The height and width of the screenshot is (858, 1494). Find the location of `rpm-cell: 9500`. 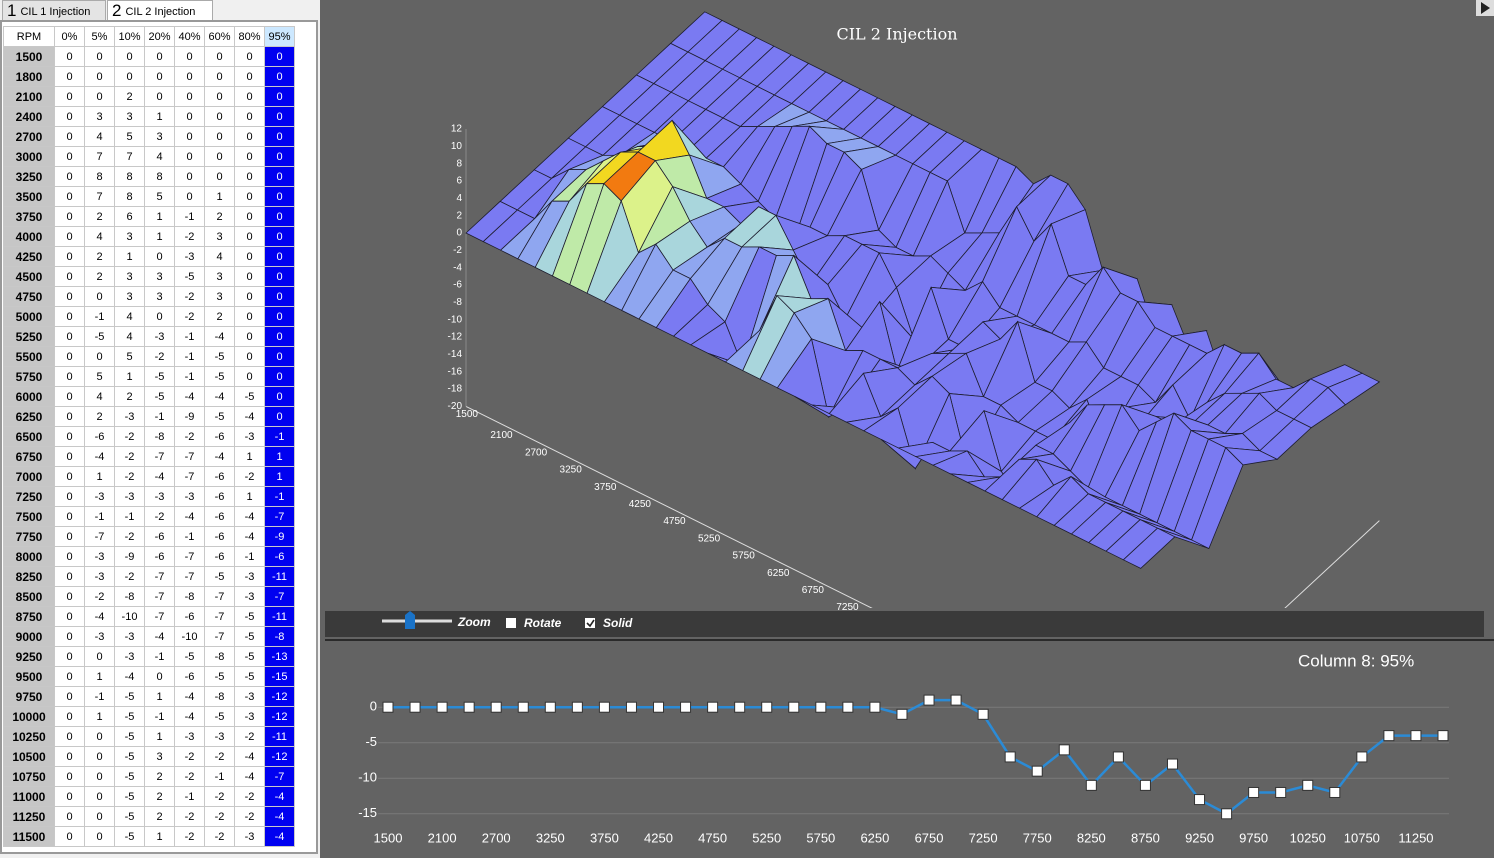

rpm-cell: 9500 is located at coordinates (29, 676).